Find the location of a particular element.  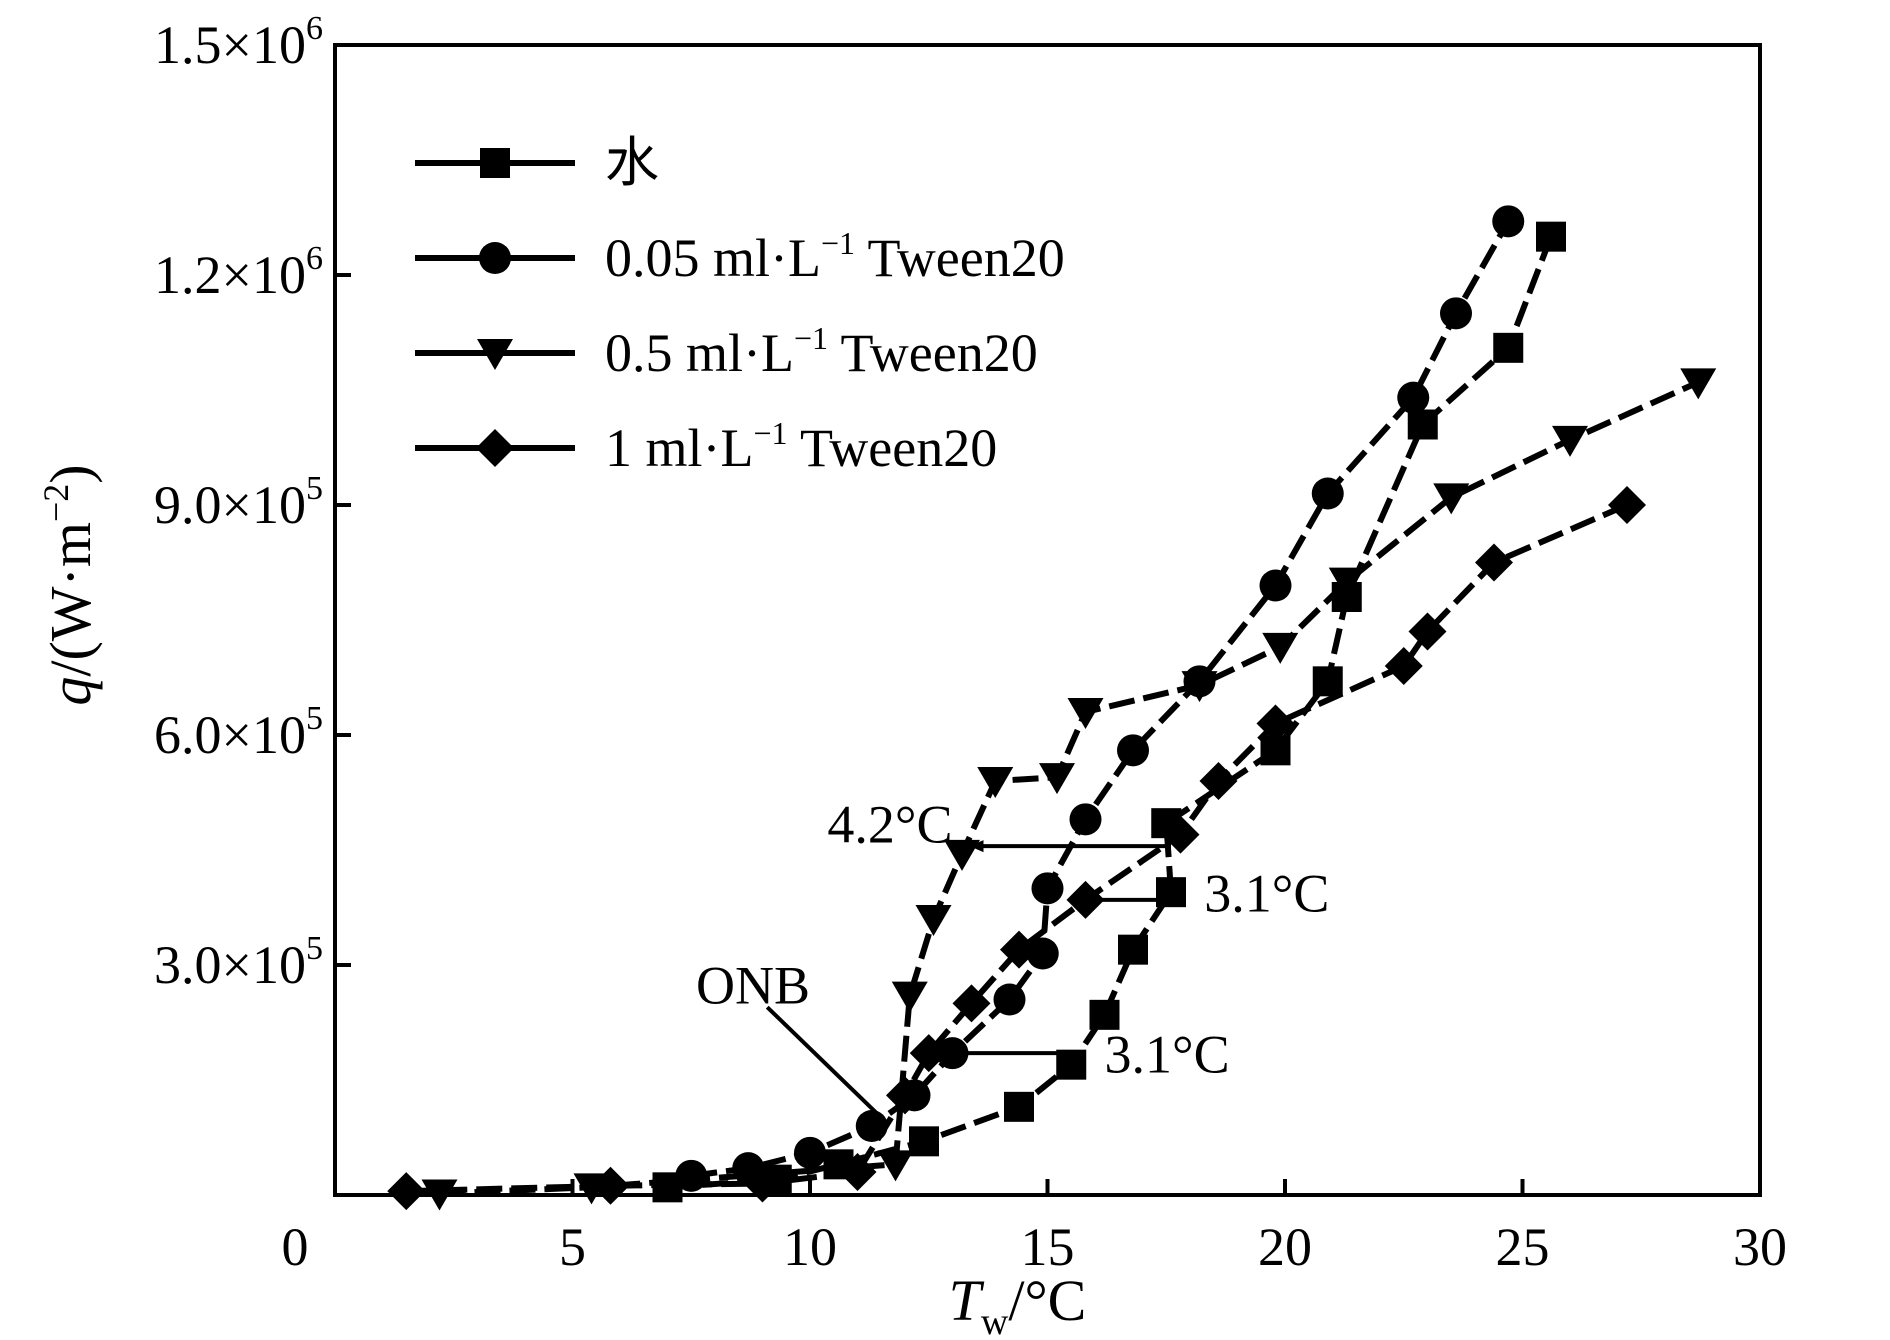

x-tick-label: 20 is located at coordinates (1285, 1247).